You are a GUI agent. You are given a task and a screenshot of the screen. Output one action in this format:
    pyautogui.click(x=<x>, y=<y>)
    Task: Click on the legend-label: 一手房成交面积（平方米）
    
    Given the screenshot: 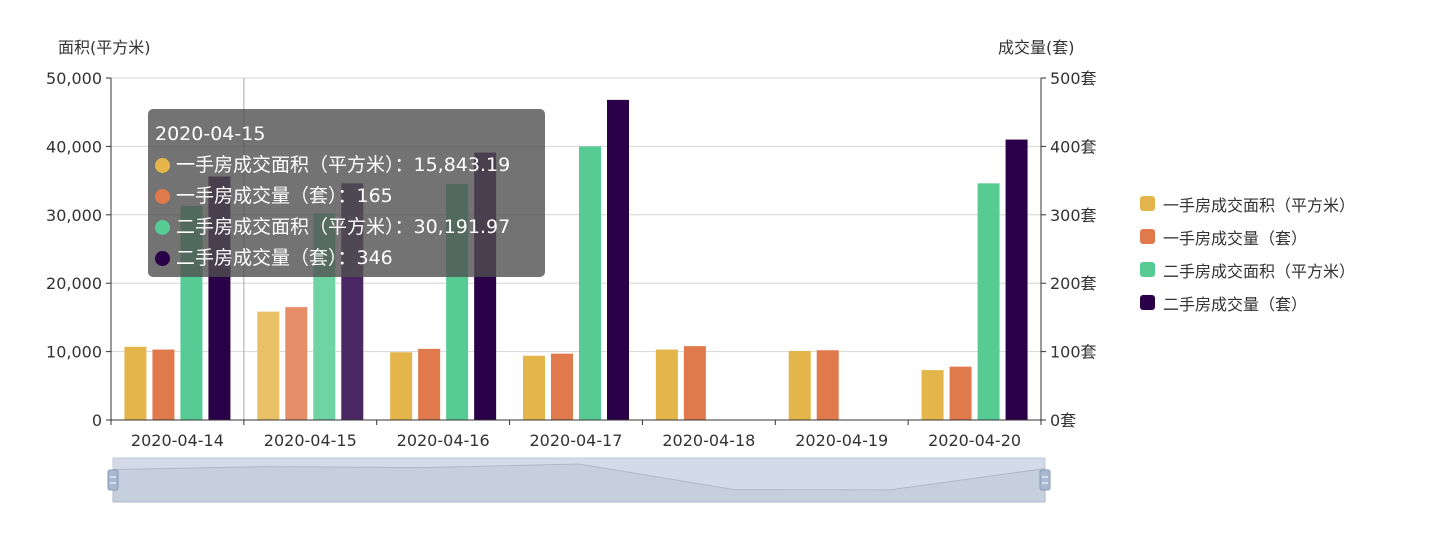 What is the action you would take?
    pyautogui.click(x=1259, y=205)
    